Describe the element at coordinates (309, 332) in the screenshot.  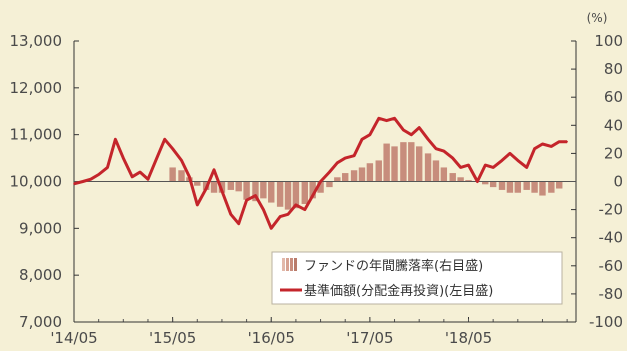
I see `x-axis-ticks: '14/05 '15/05 '16/05 '17/05 '18/05` at that location.